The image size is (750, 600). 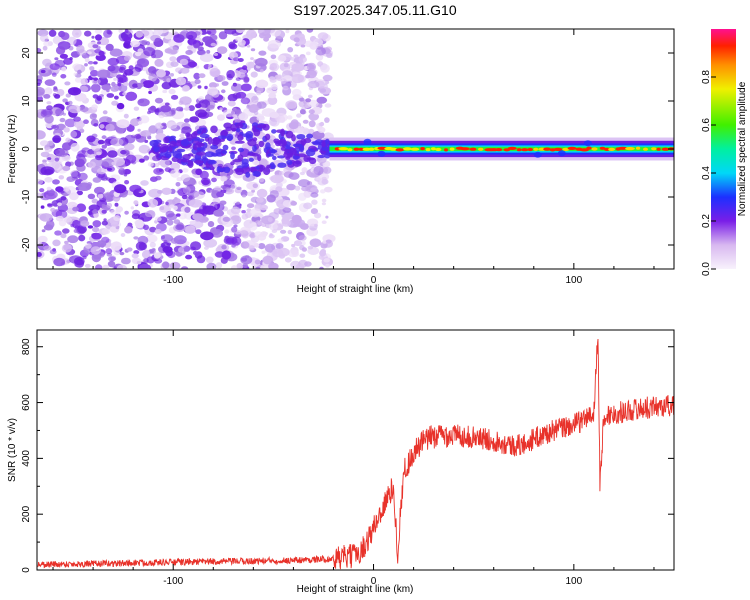 I want to click on colorbar-gradient, so click(x=723, y=149).